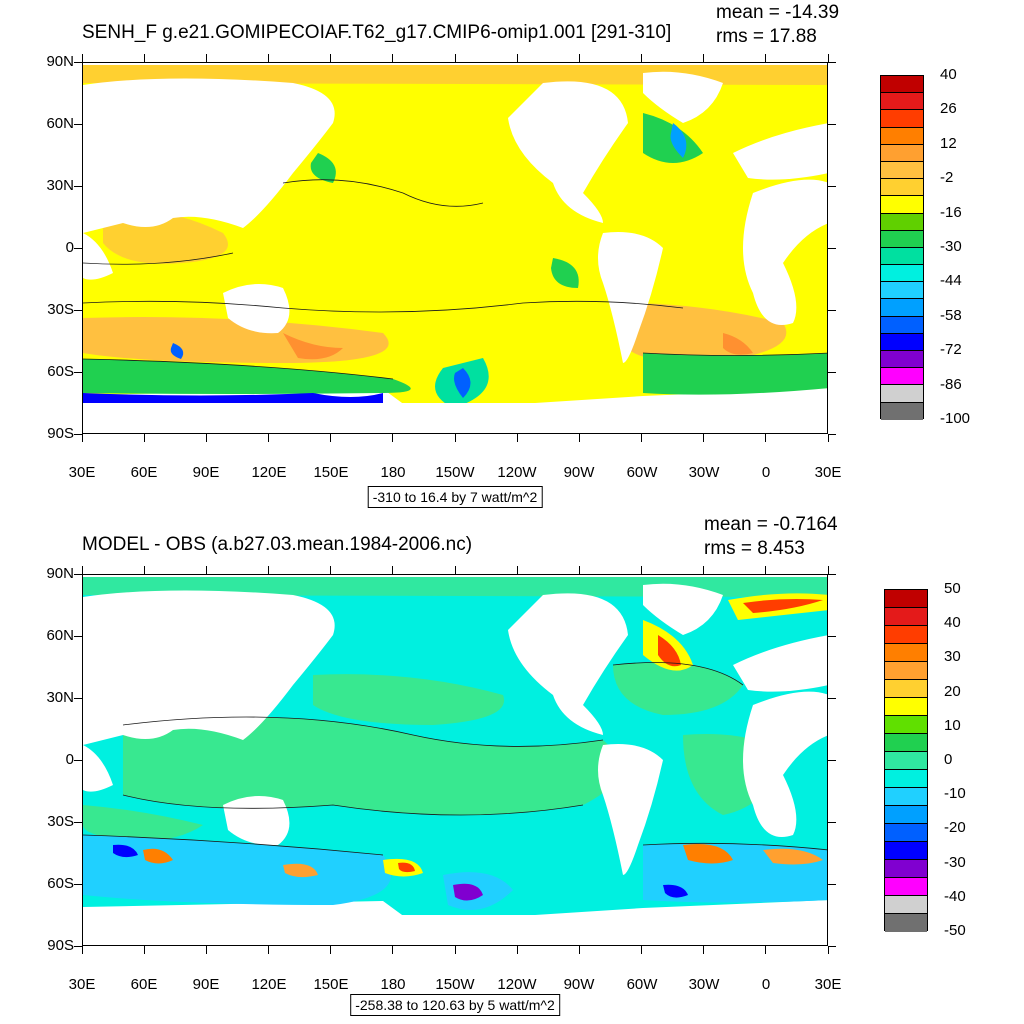 The width and height of the screenshot is (1024, 1024). What do you see at coordinates (952, 588) in the screenshot?
I see `legend-label: 50` at bounding box center [952, 588].